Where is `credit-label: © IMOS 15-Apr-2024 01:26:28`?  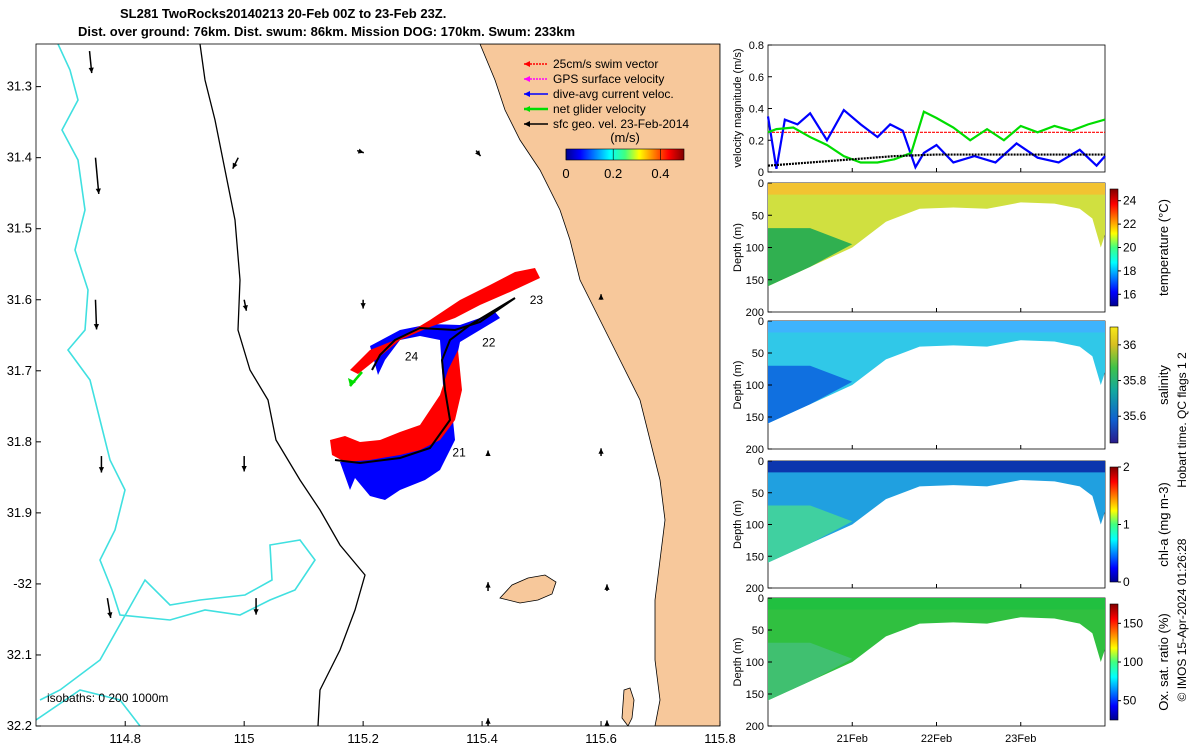 credit-label: © IMOS 15-Apr-2024 01:26:28 is located at coordinates (1182, 619).